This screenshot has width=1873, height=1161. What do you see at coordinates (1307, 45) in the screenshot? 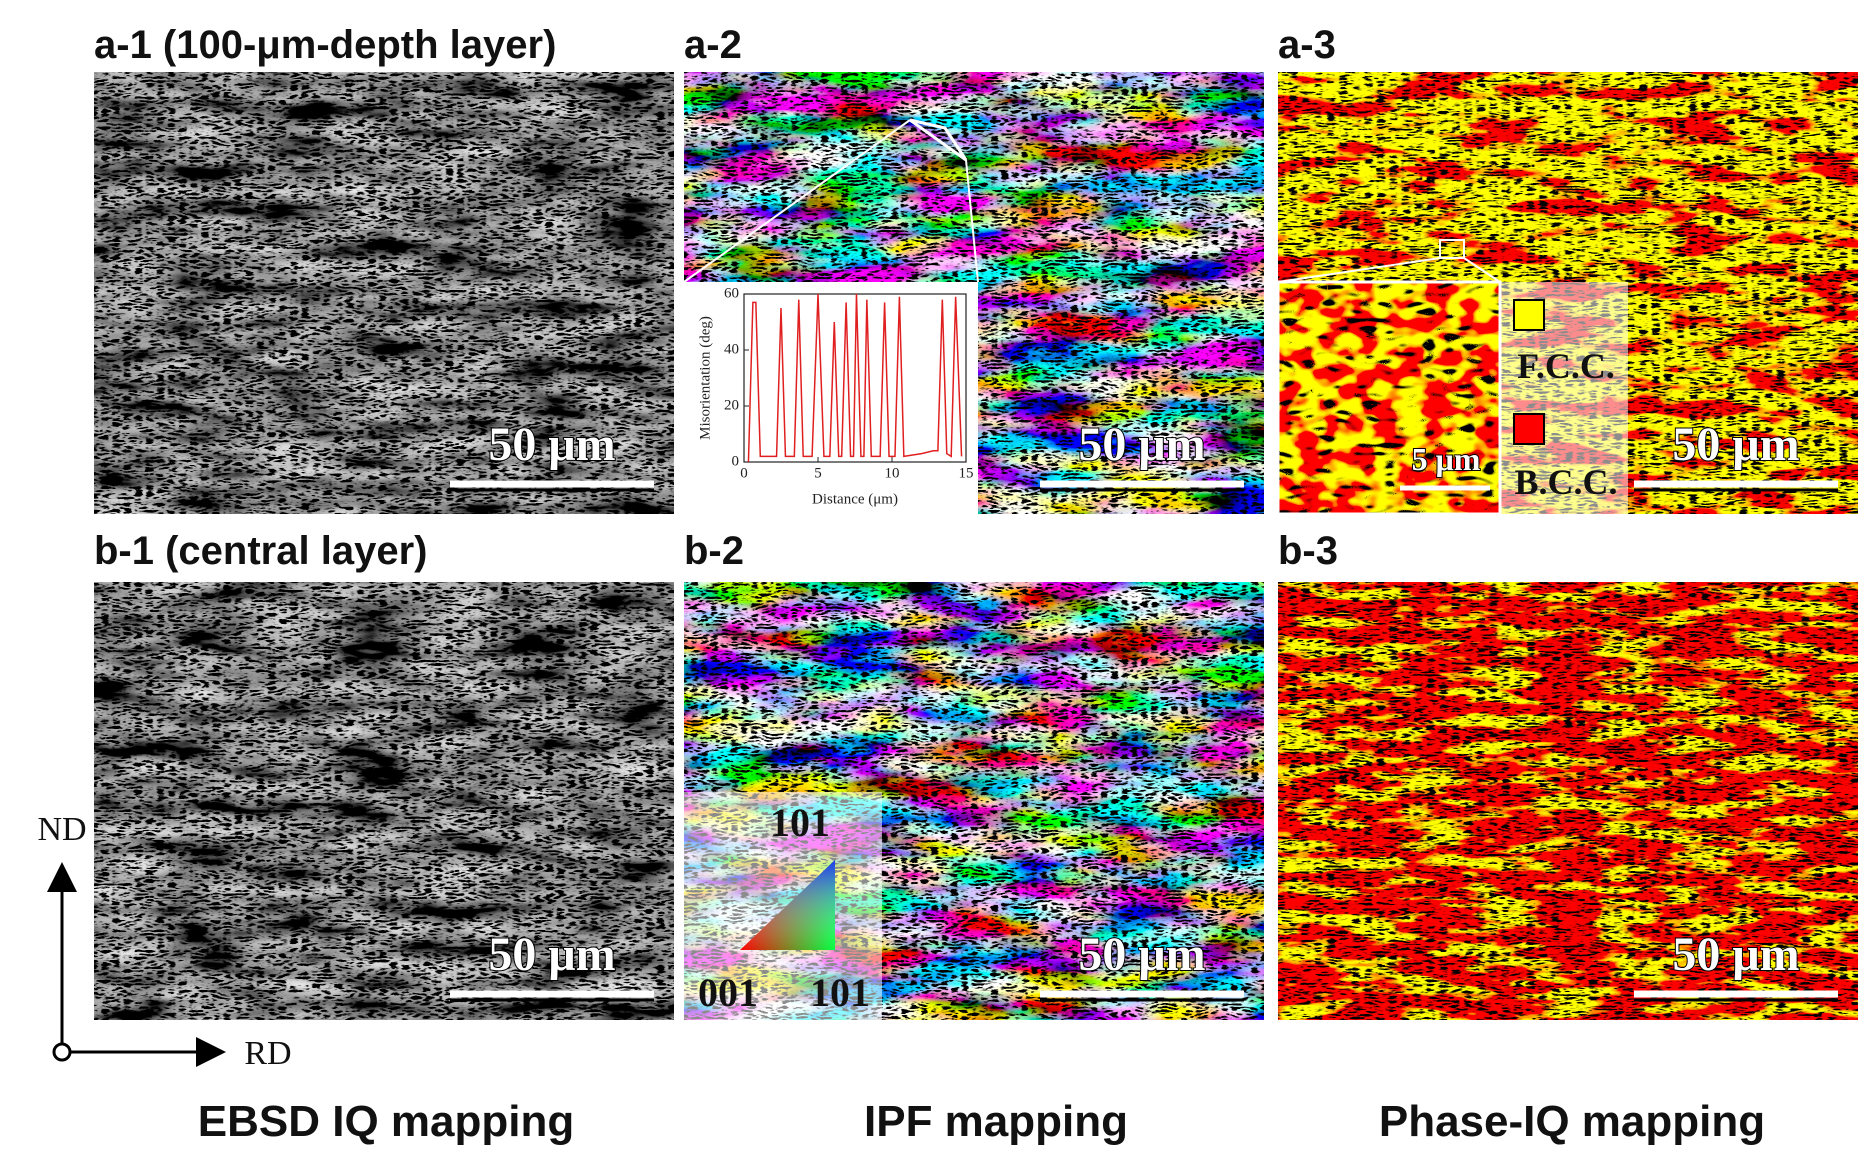
I see `panel-label: a-3` at bounding box center [1307, 45].